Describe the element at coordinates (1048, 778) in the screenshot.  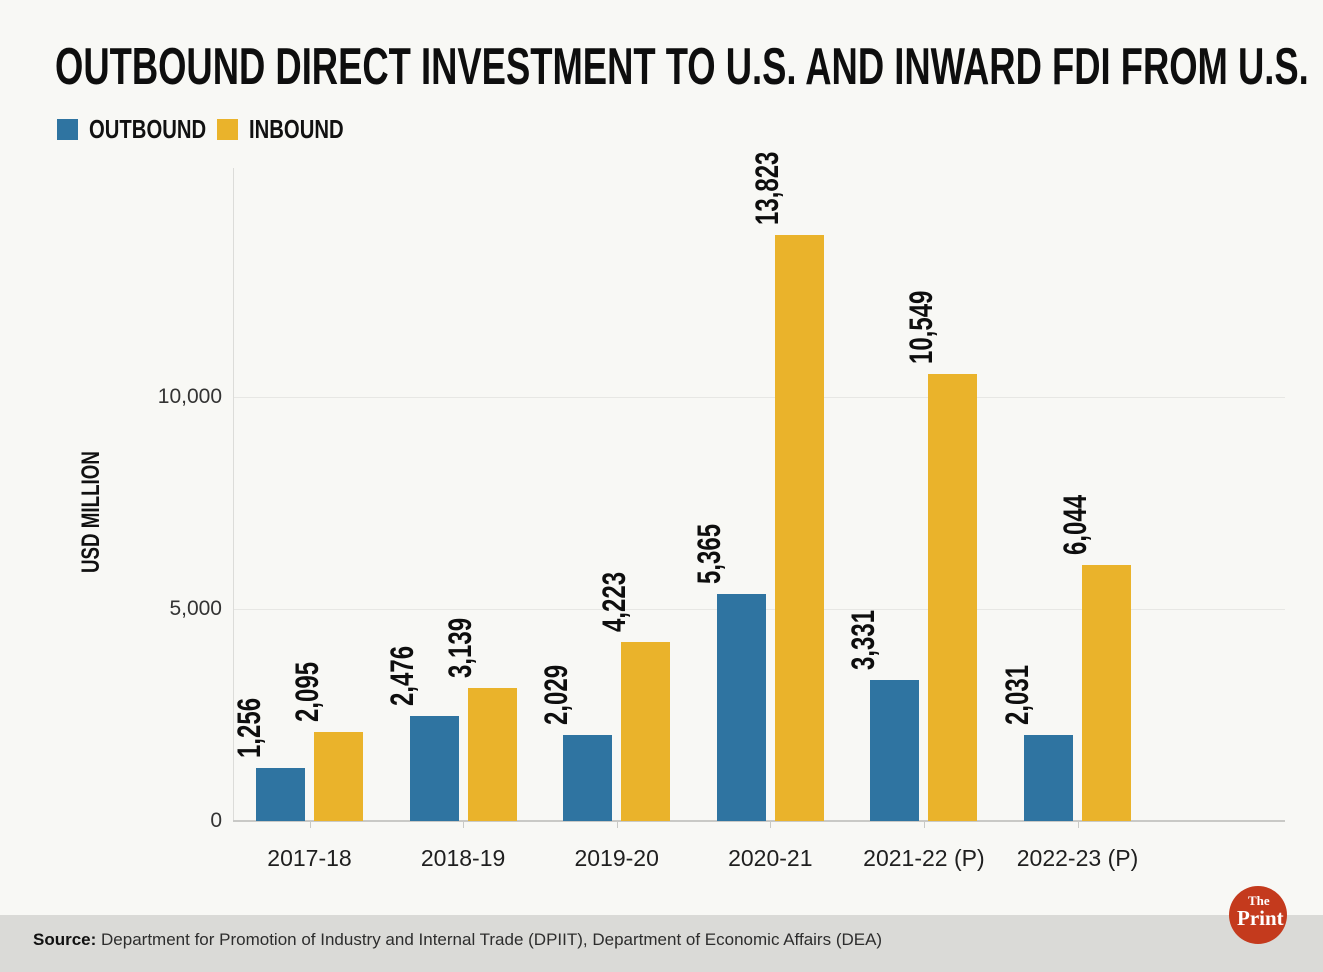
I see `bar-outbound-2022-23 (P)` at that location.